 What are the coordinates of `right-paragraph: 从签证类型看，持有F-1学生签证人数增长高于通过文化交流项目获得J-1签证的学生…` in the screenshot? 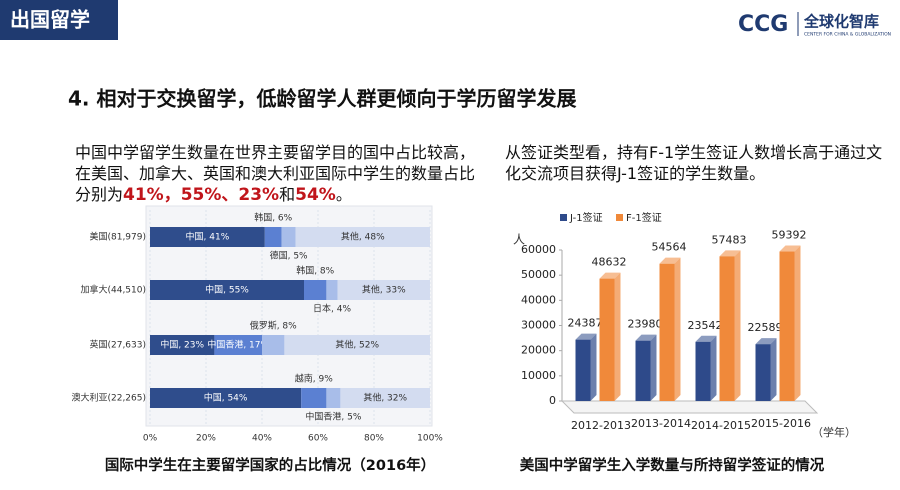 It's located at (694, 163).